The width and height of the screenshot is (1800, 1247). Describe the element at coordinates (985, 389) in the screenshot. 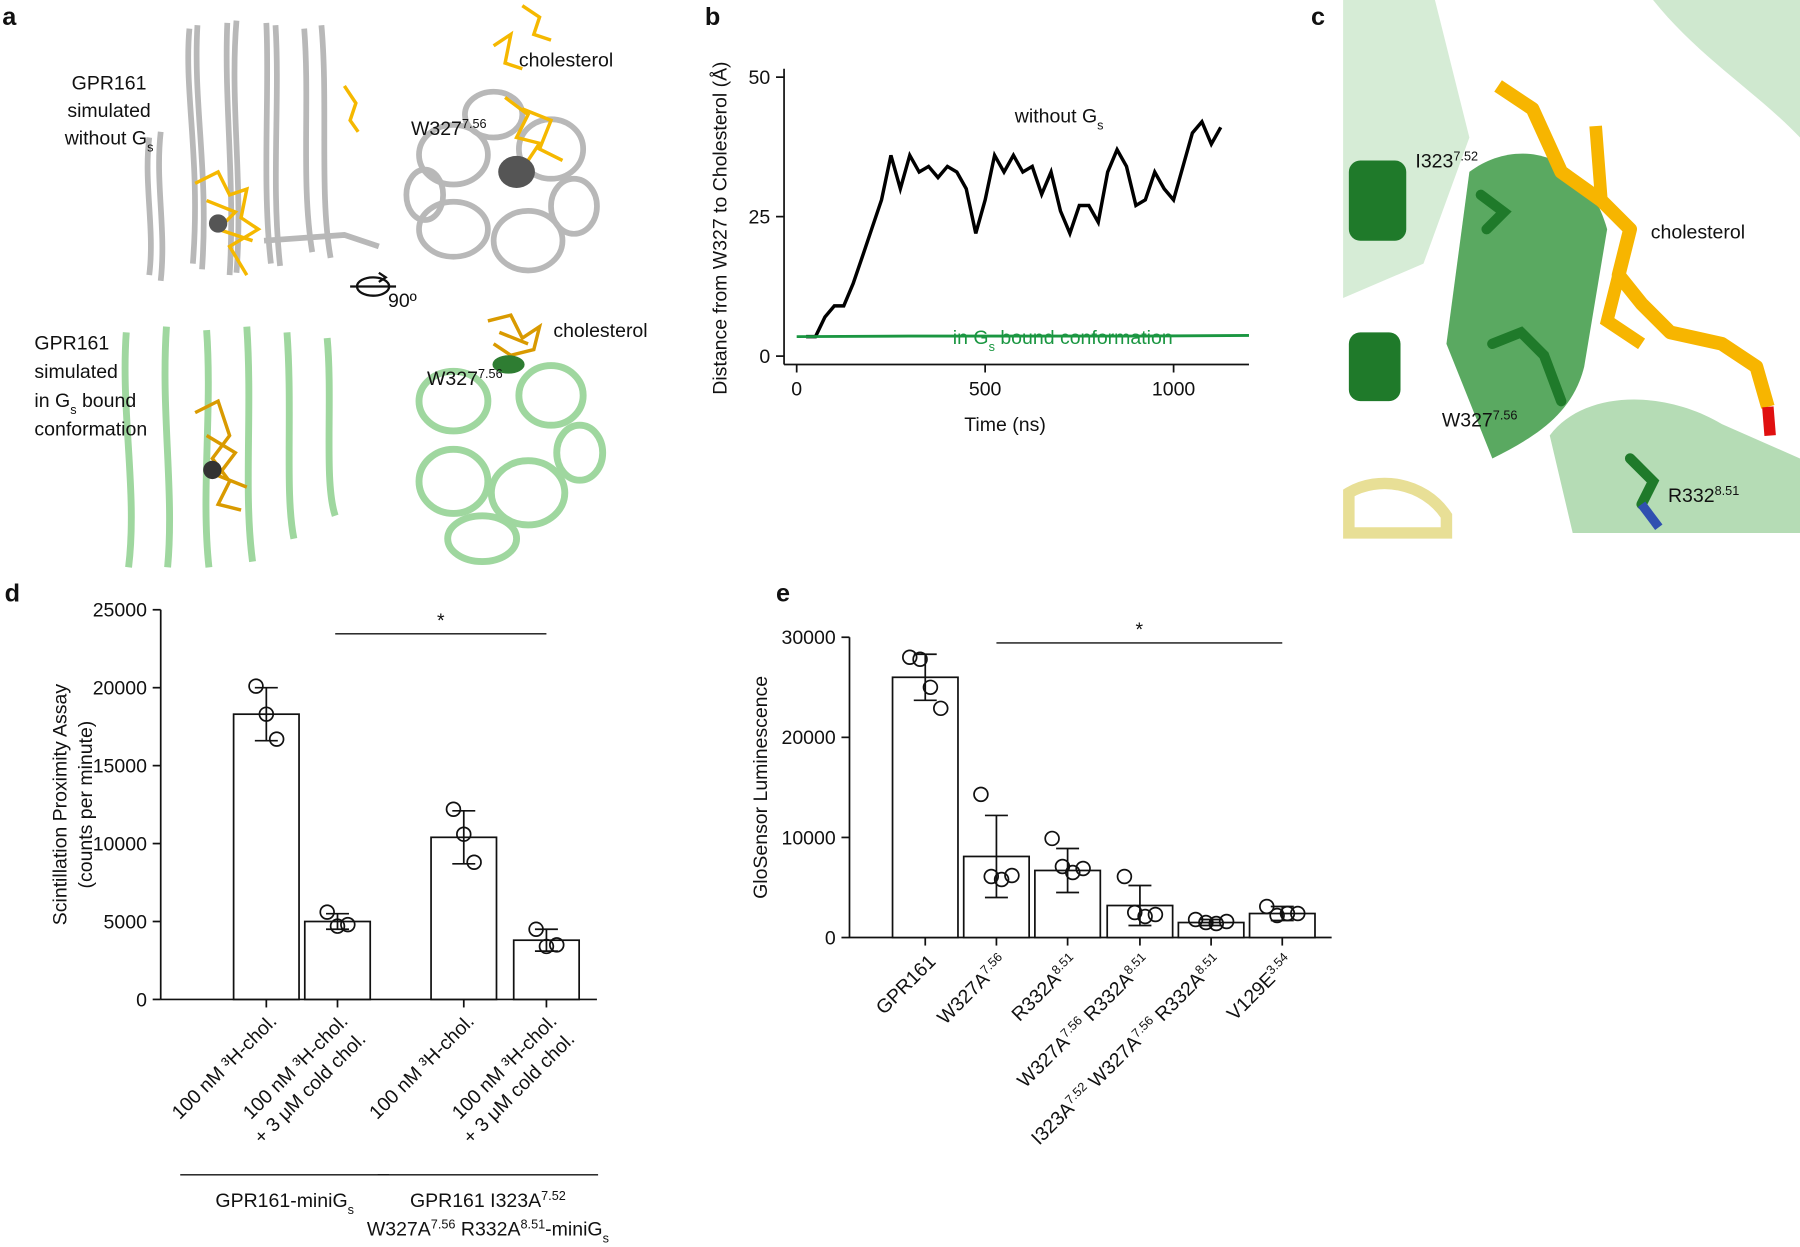

I see `x-tick-label: 500` at that location.